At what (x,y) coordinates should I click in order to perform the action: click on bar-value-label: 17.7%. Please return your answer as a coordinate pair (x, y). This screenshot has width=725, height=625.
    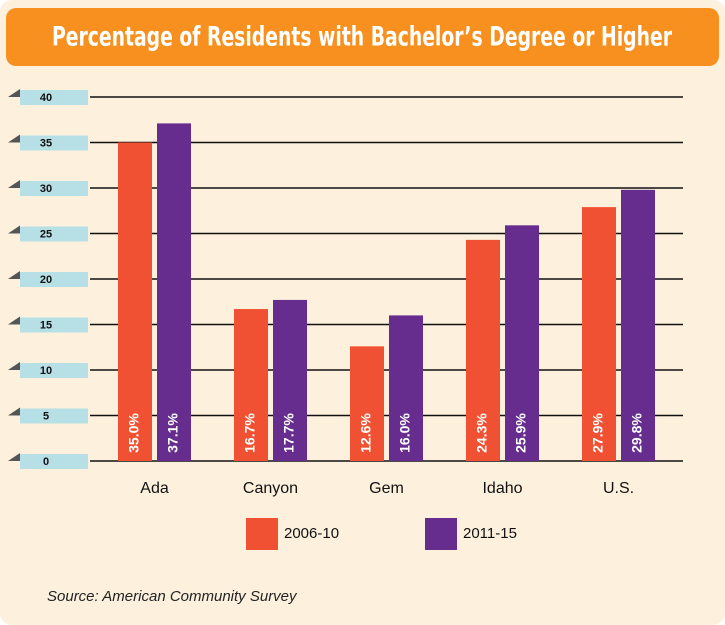
    Looking at the image, I should click on (289, 433).